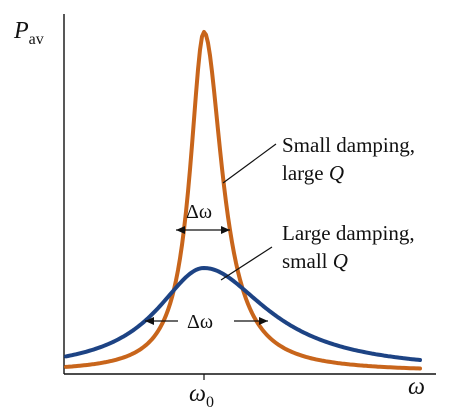 The height and width of the screenshot is (420, 460). Describe the element at coordinates (313, 173) in the screenshot. I see `small-damping-label-line2: large Q` at that location.